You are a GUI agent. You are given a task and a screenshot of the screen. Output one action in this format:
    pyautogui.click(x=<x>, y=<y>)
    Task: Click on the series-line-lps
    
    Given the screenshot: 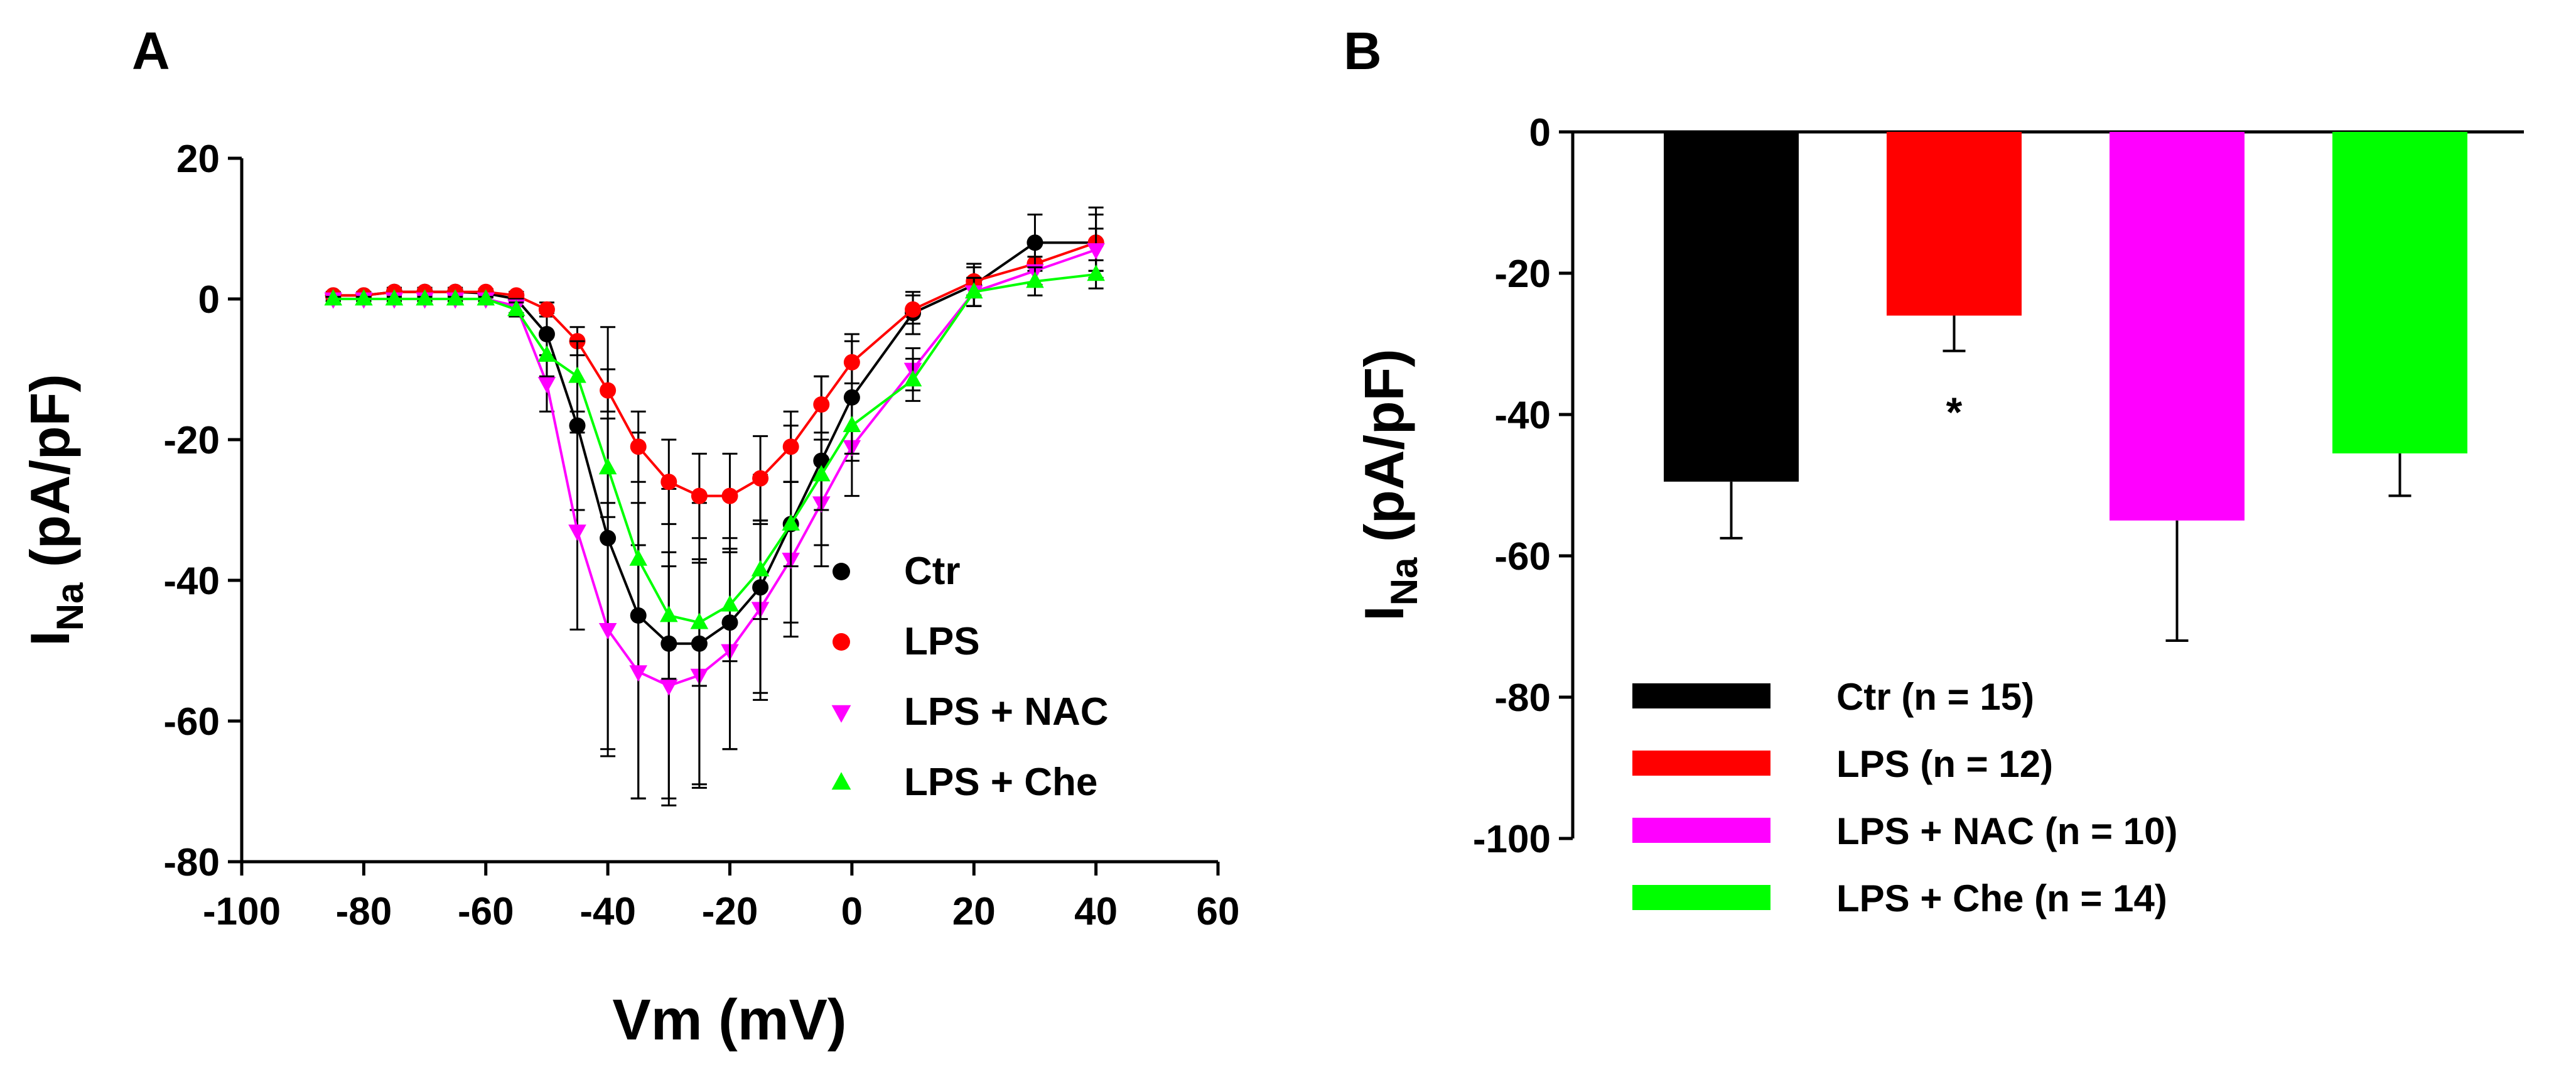 What is the action you would take?
    pyautogui.click(x=715, y=369)
    